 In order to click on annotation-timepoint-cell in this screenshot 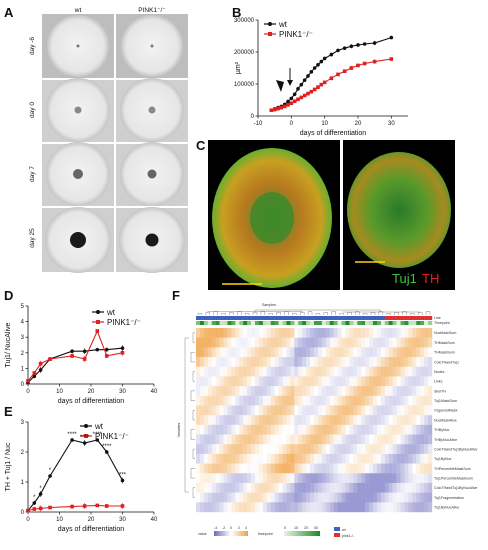, I will do `click(202, 323)`.